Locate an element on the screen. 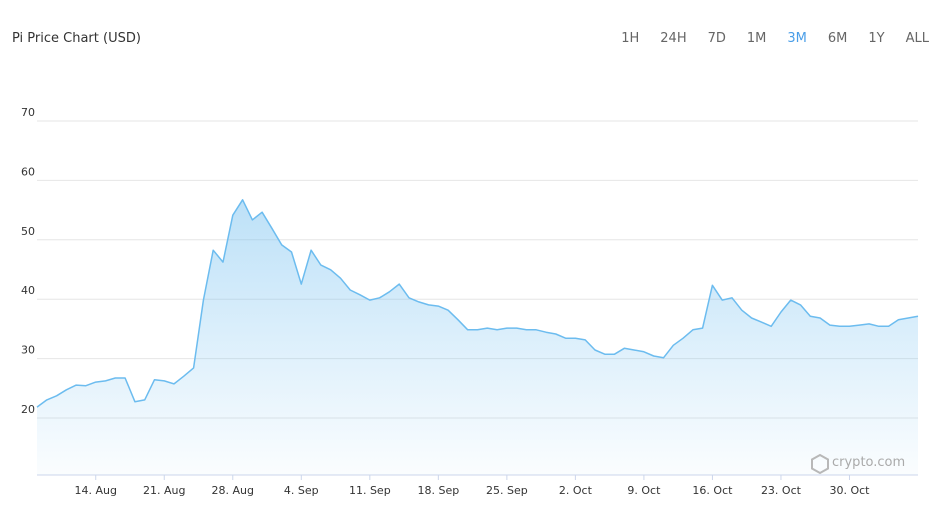 This screenshot has height=521, width=933. range-button: 1H is located at coordinates (630, 38).